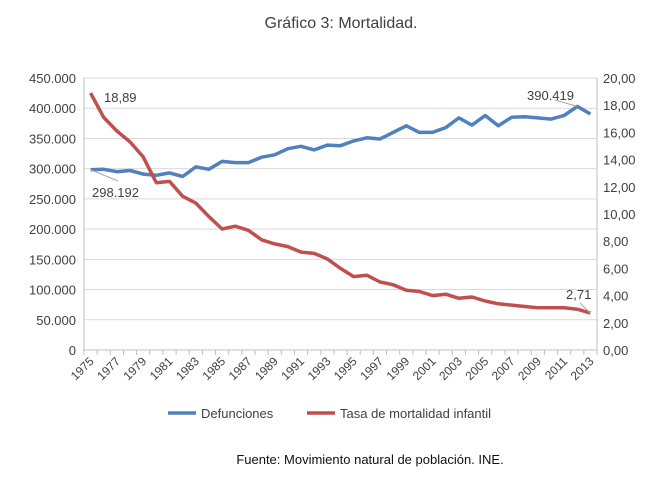 This screenshot has width=662, height=488. Describe the element at coordinates (240, 368) in the screenshot. I see `x-tick-label: 1987` at that location.